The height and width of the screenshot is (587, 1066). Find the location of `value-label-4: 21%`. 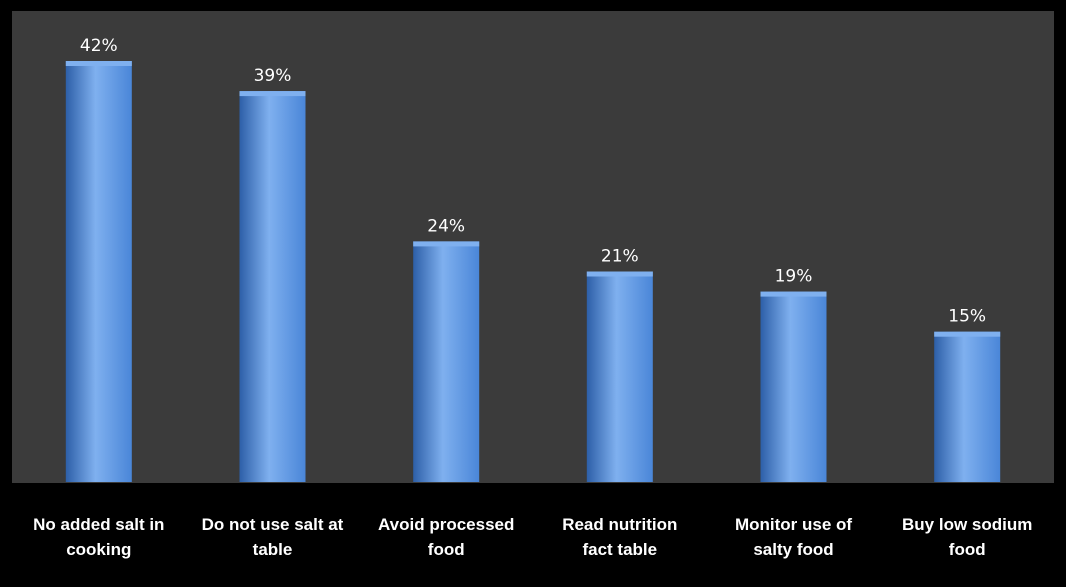

value-label-4: 21% is located at coordinates (620, 257).